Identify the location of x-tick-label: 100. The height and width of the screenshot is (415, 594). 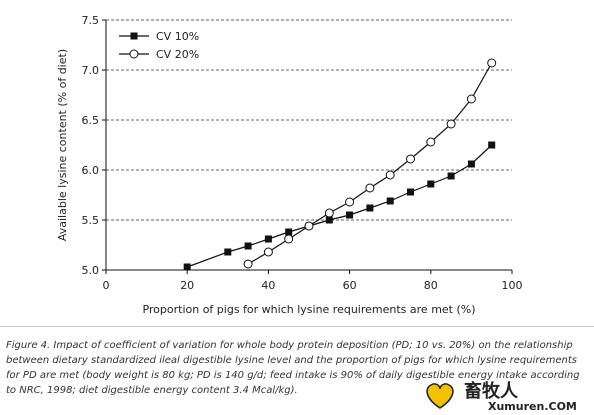
(512, 285).